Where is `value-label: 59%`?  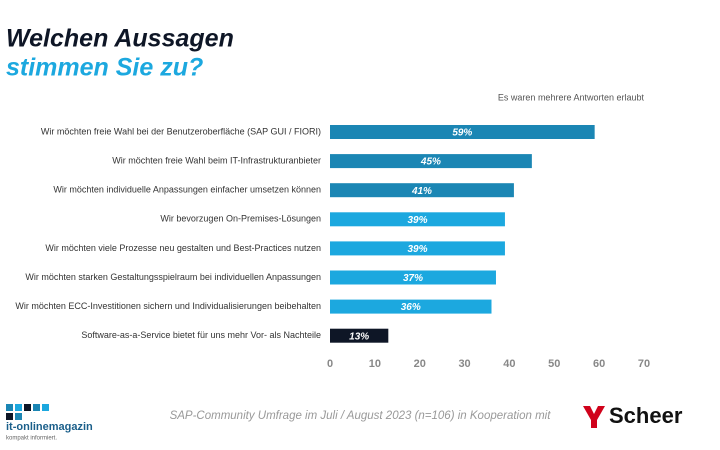 value-label: 59% is located at coordinates (462, 133).